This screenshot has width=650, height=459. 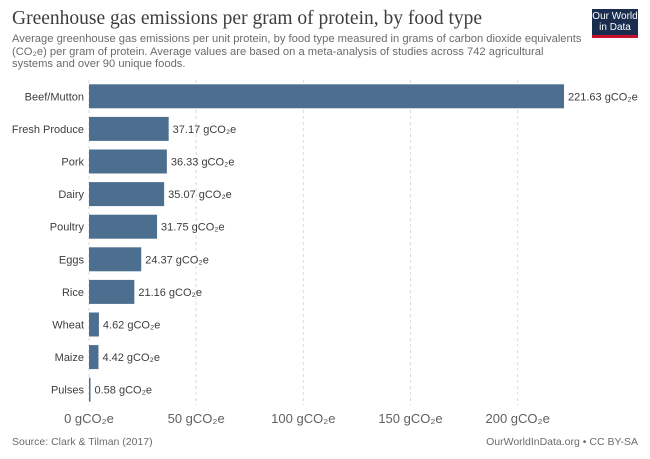 What do you see at coordinates (203, 163) in the screenshot?
I see `data-label: 36.33 gCO₂e` at bounding box center [203, 163].